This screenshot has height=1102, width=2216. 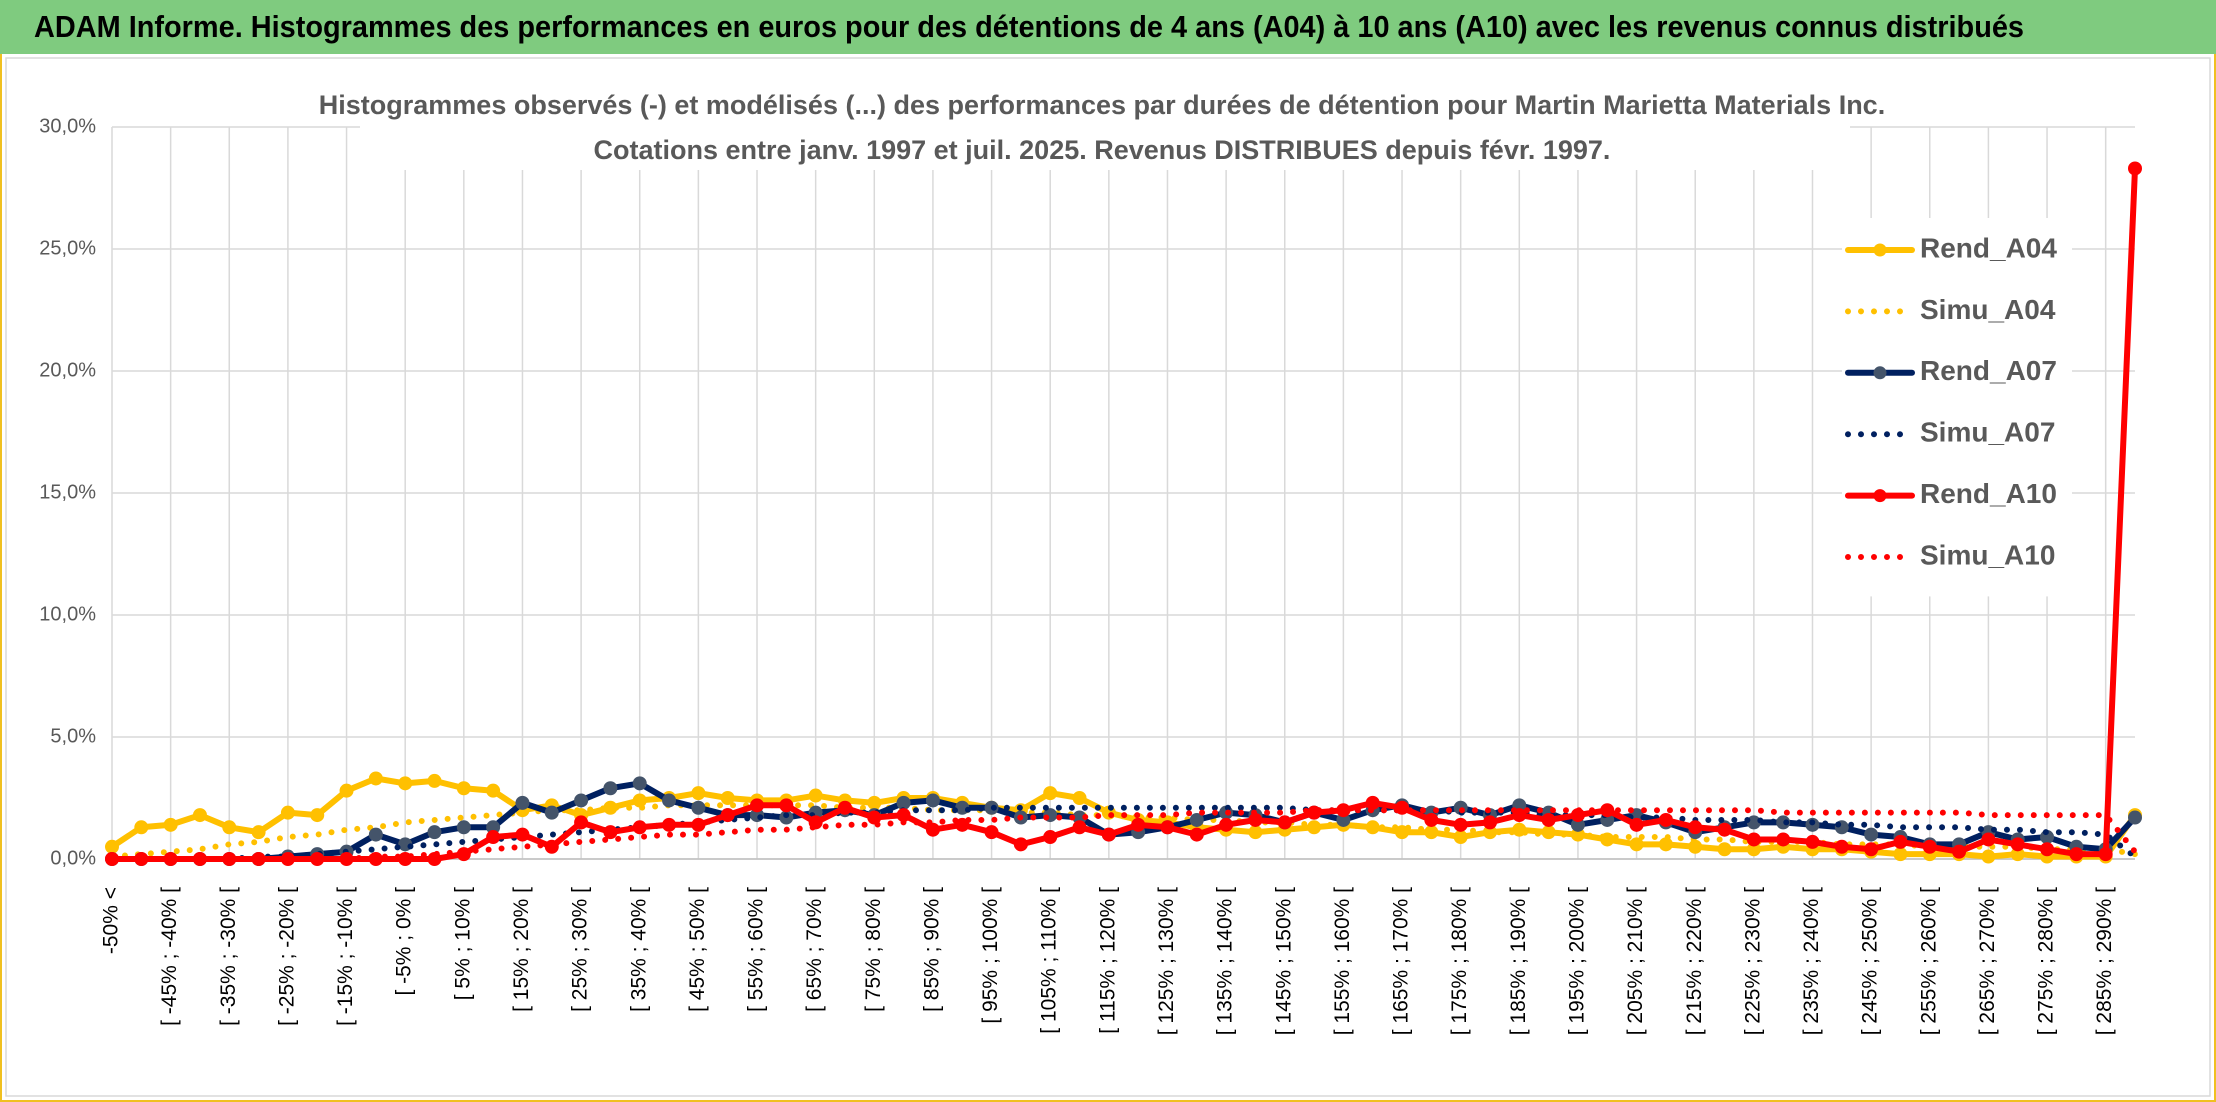 What do you see at coordinates (1283, 961) in the screenshot?
I see `x-tick-label: [ 145% ; 150% [` at bounding box center [1283, 961].